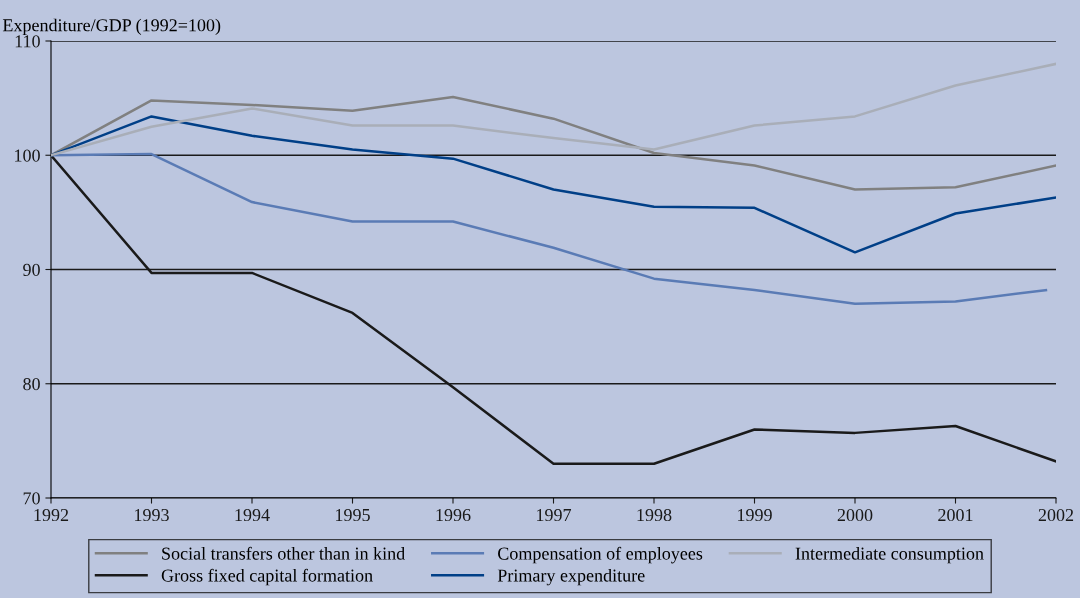 Image resolution: width=1080 pixels, height=598 pixels. Describe the element at coordinates (51, 515) in the screenshot. I see `x-tick-label: 1992` at that location.